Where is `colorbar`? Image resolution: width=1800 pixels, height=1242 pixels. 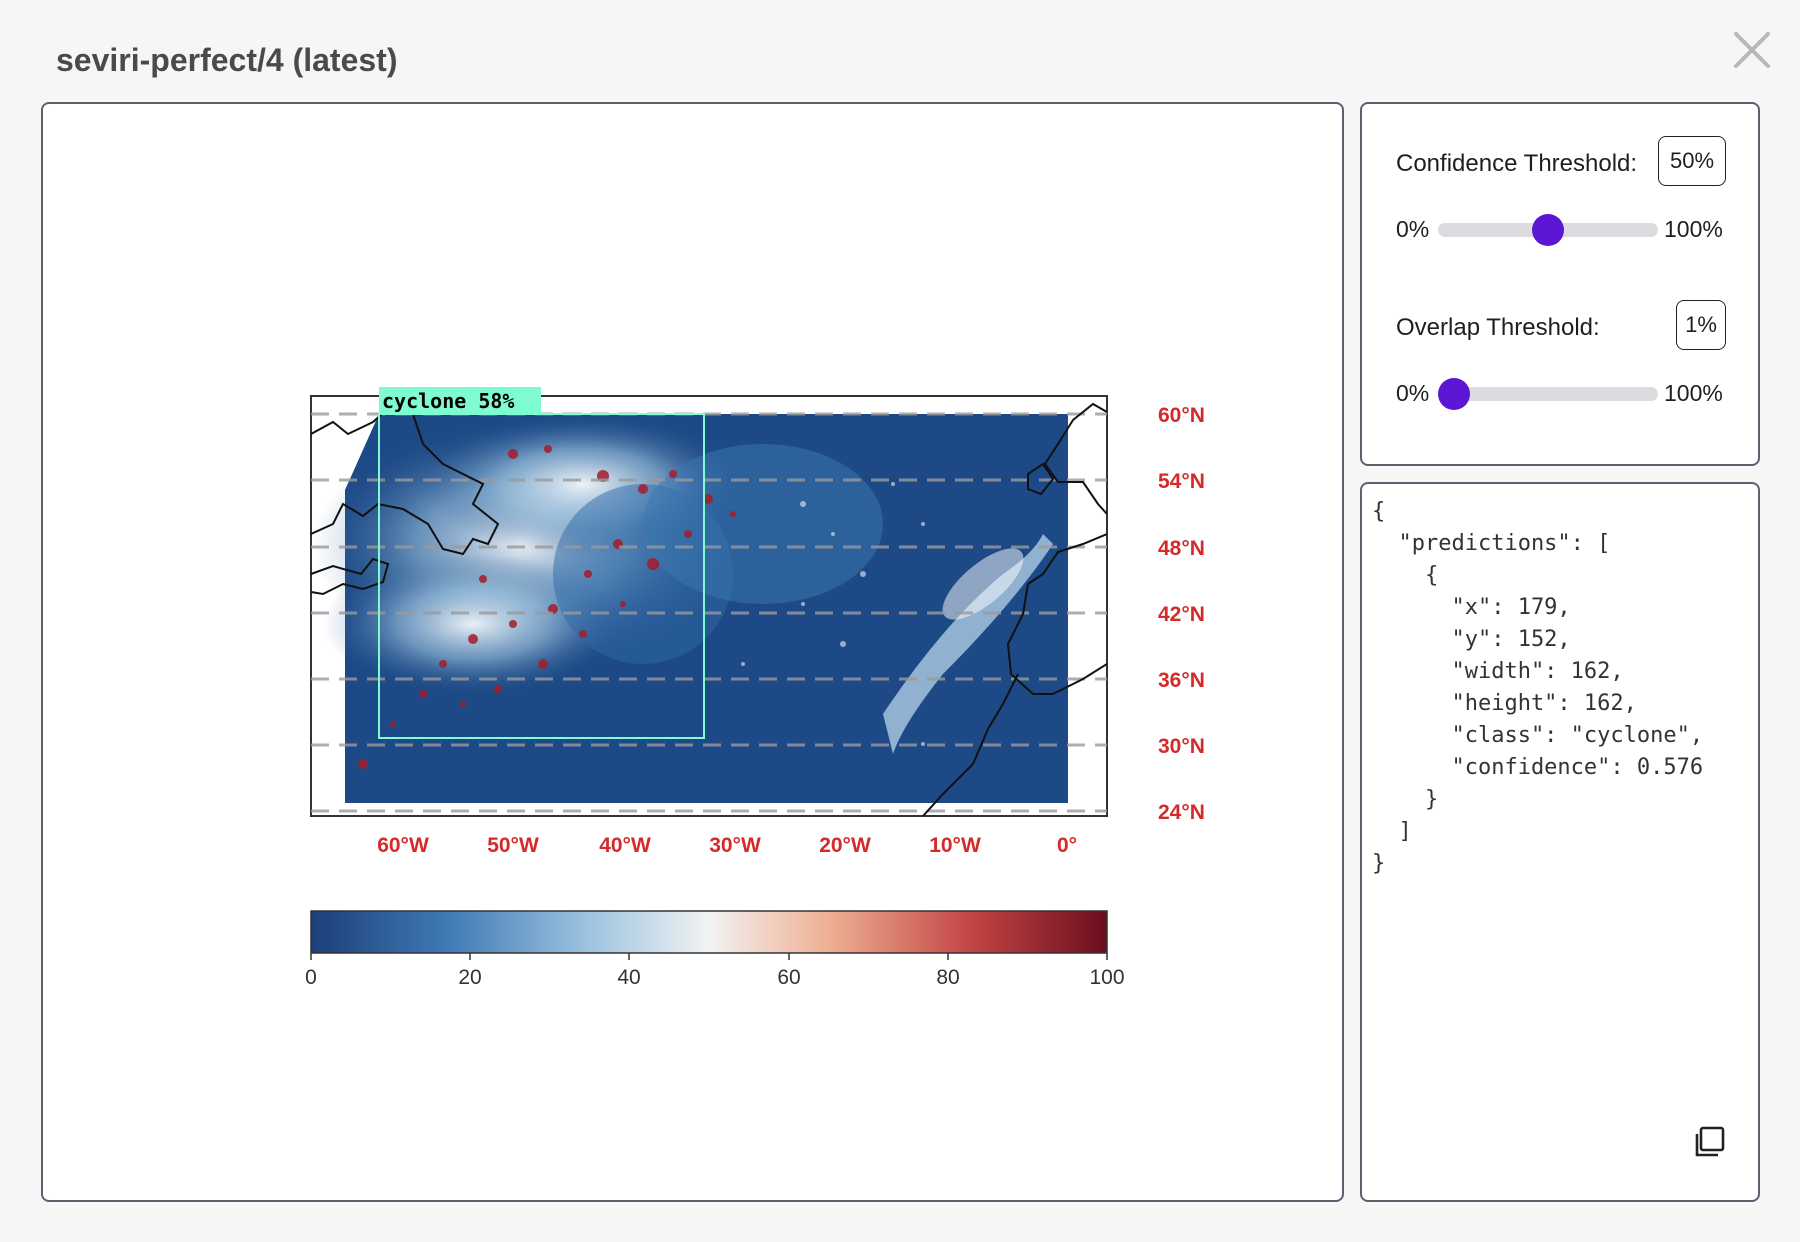 colorbar is located at coordinates (709, 932).